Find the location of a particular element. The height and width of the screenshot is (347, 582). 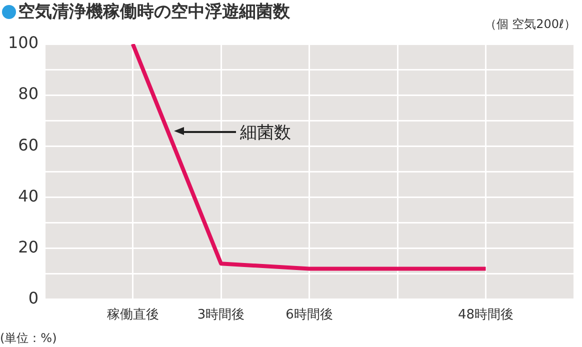

y-tick-label: 60 is located at coordinates (28, 144).